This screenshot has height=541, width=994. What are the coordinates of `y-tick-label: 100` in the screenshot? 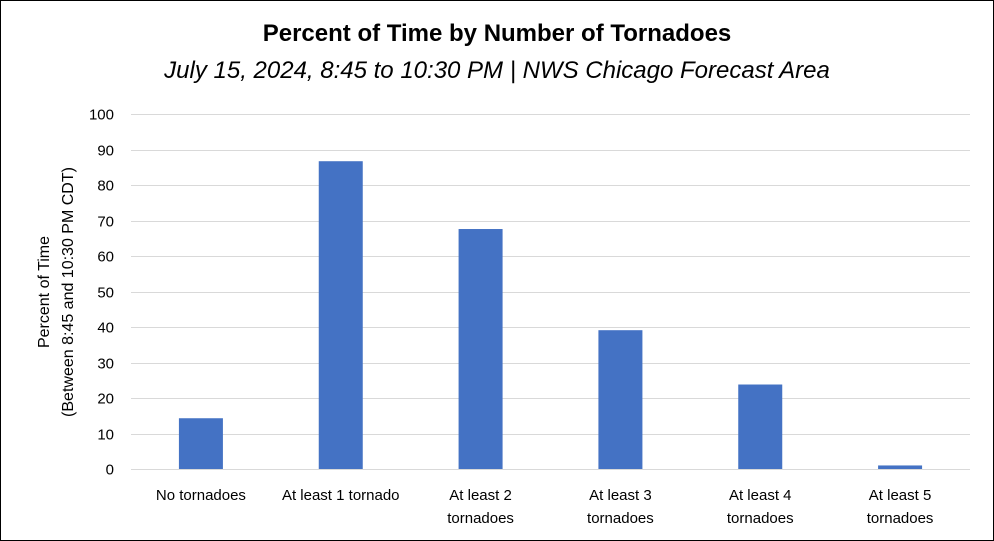 It's located at (101, 115).